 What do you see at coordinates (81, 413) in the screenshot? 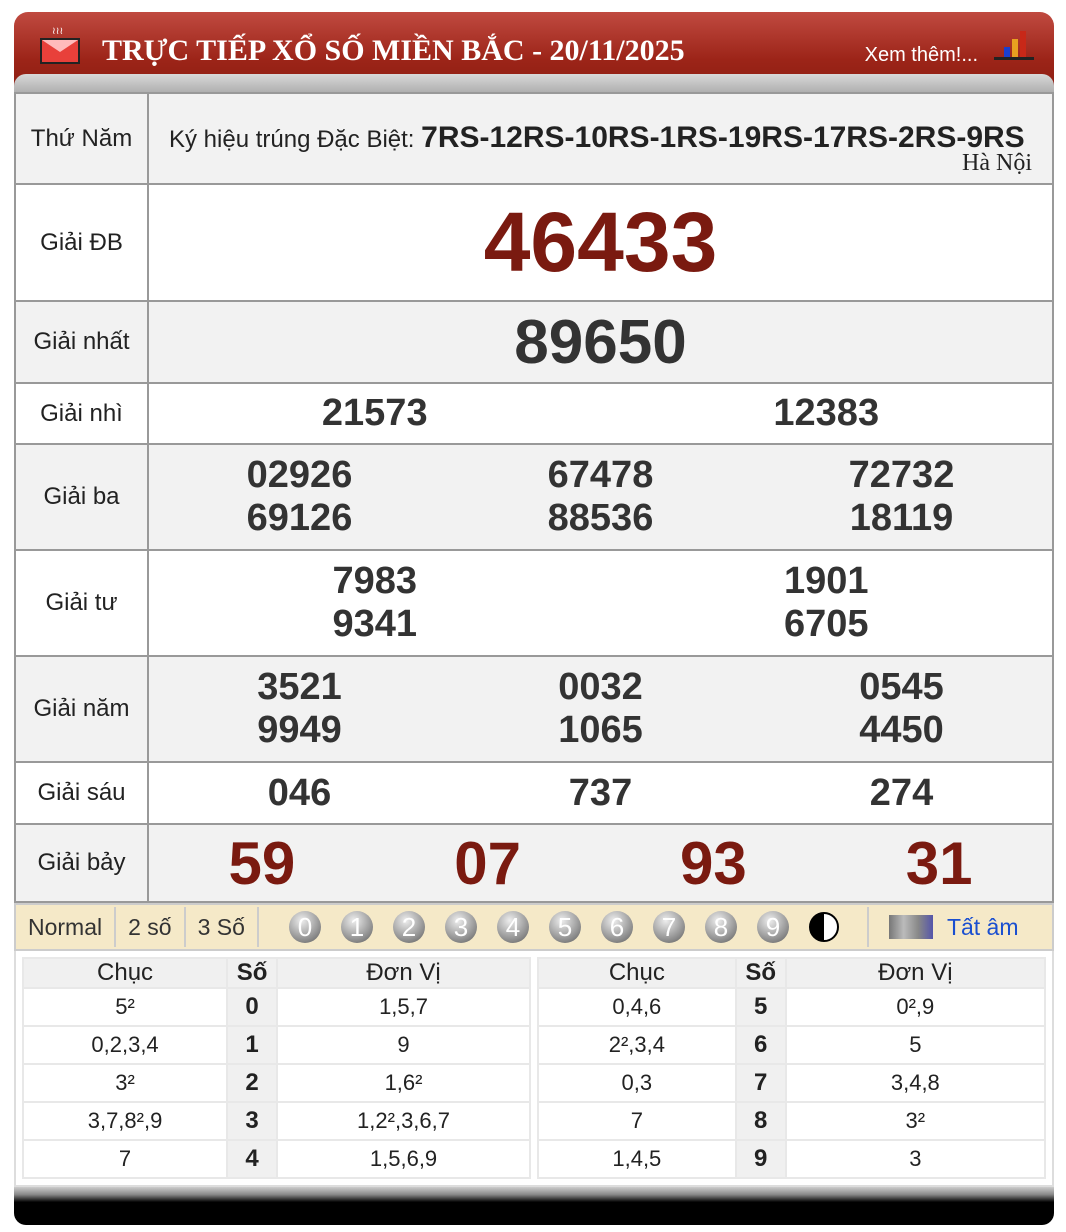
I see `prize-label: Giải nhì` at bounding box center [81, 413].